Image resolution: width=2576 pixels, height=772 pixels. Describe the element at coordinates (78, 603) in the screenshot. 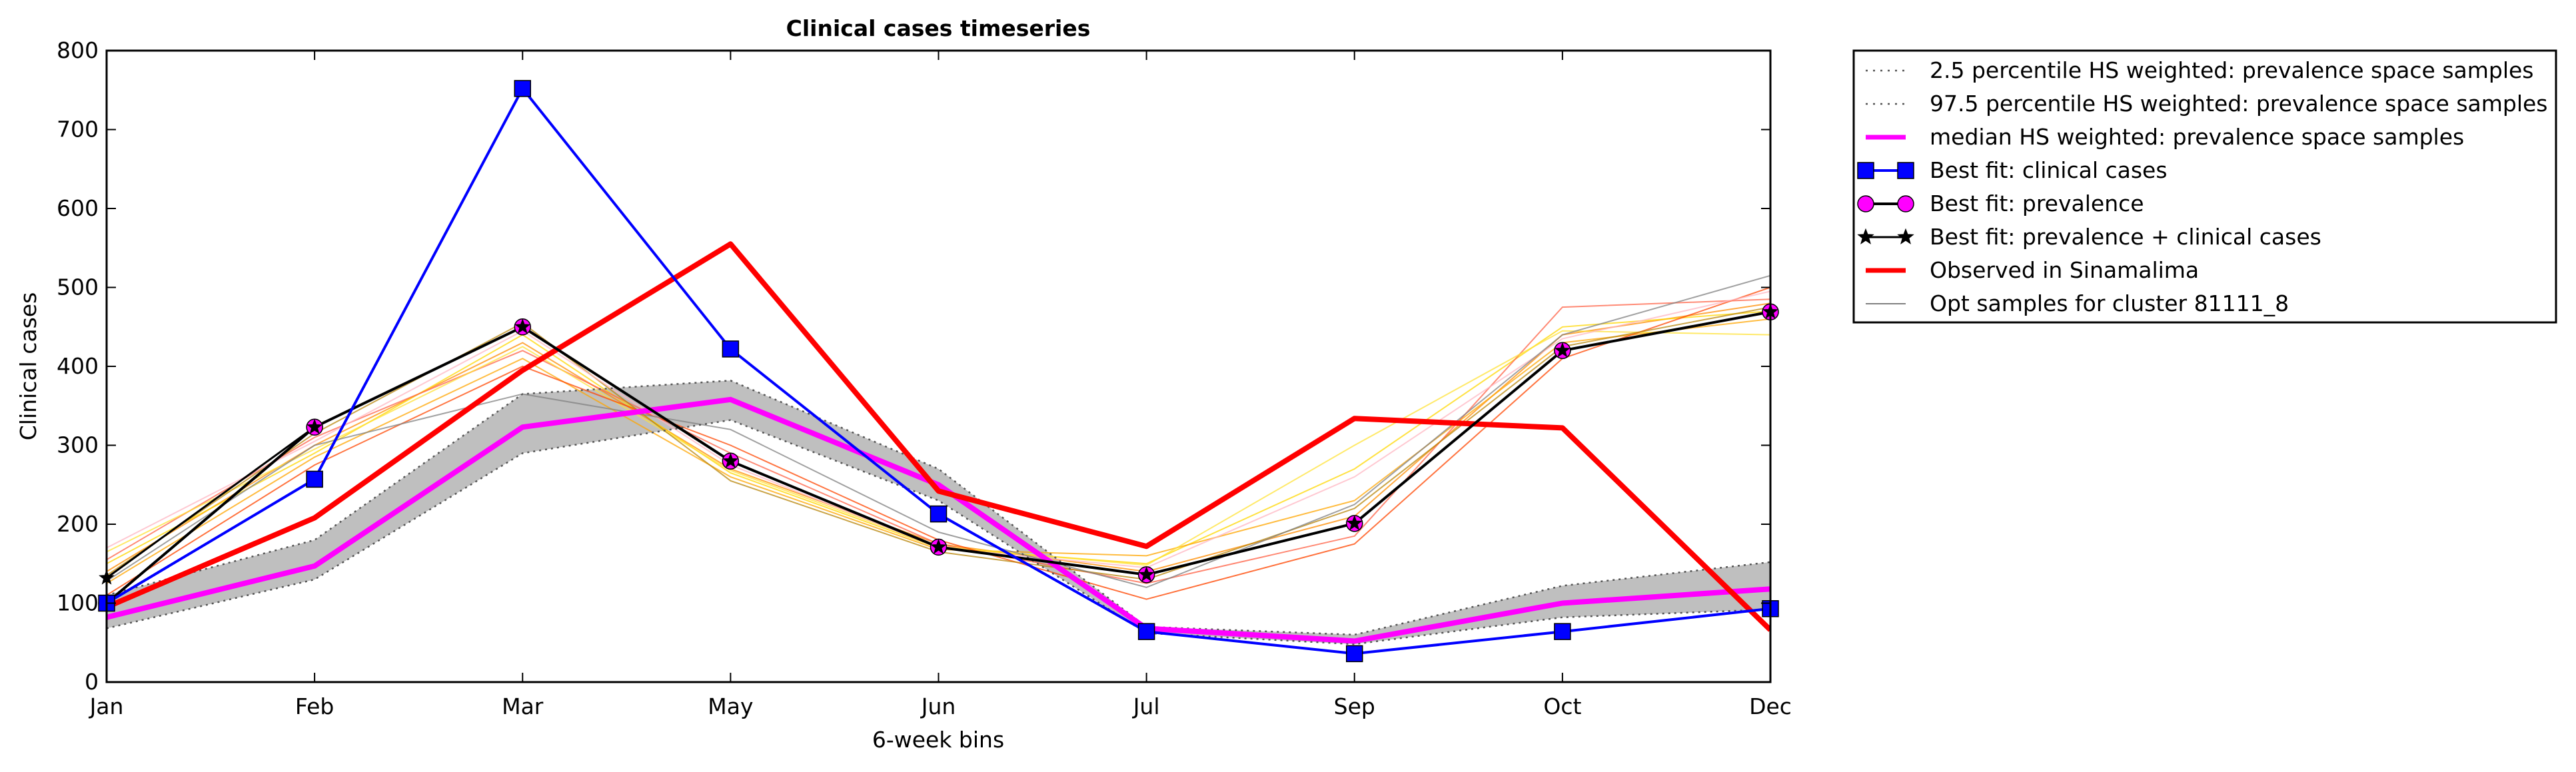

I see `y-tick-label: 100` at that location.